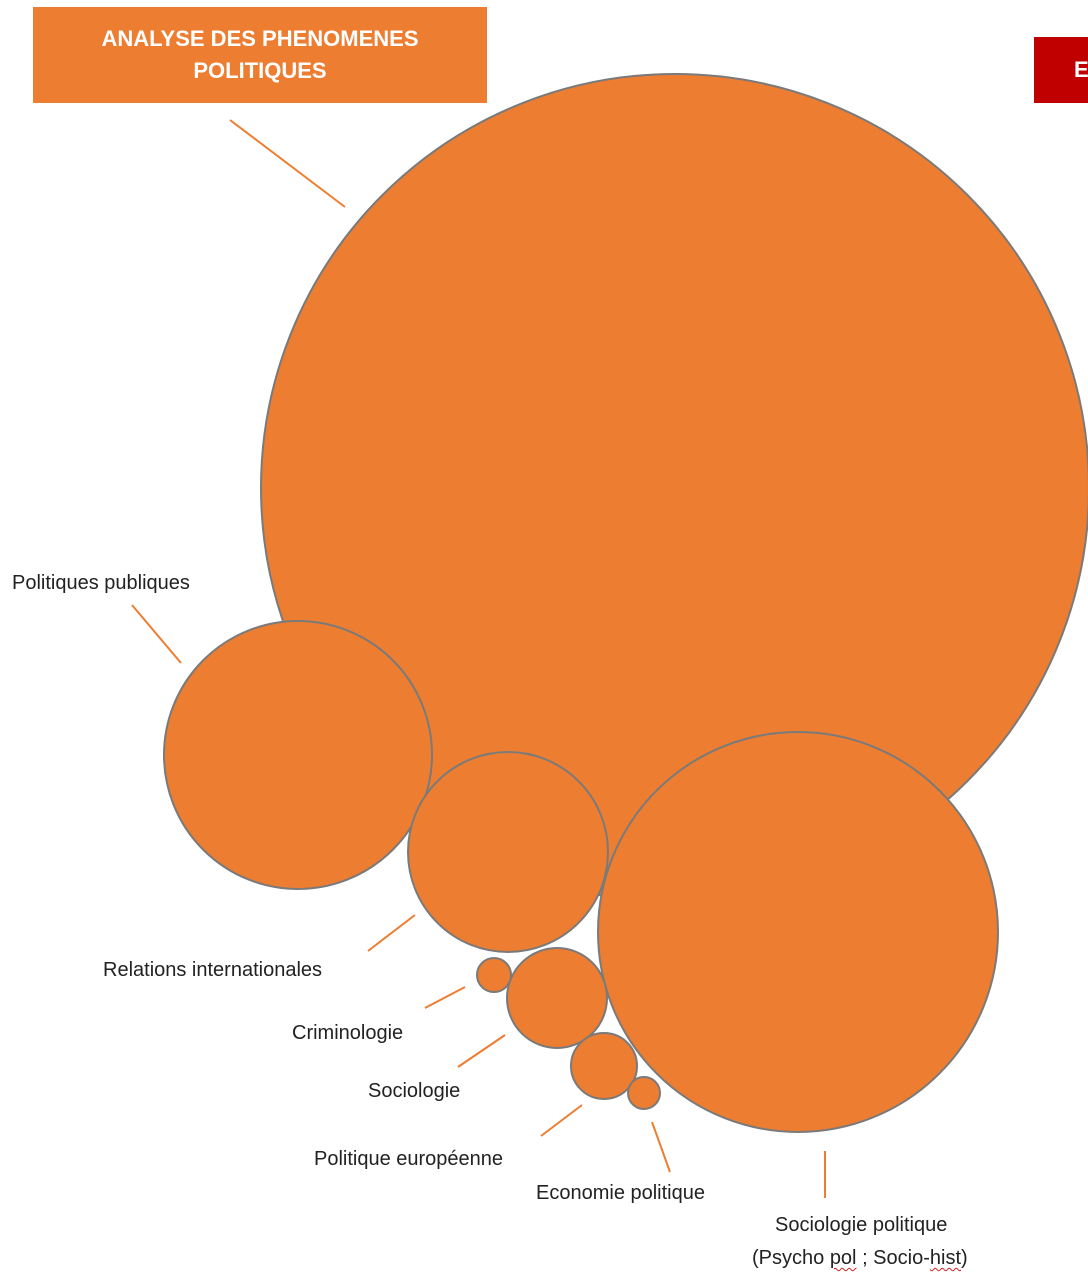 This screenshot has width=1088, height=1277. Describe the element at coordinates (260, 38) in the screenshot. I see `title-line-1: ANALYSE DES PHENOMENES` at that location.